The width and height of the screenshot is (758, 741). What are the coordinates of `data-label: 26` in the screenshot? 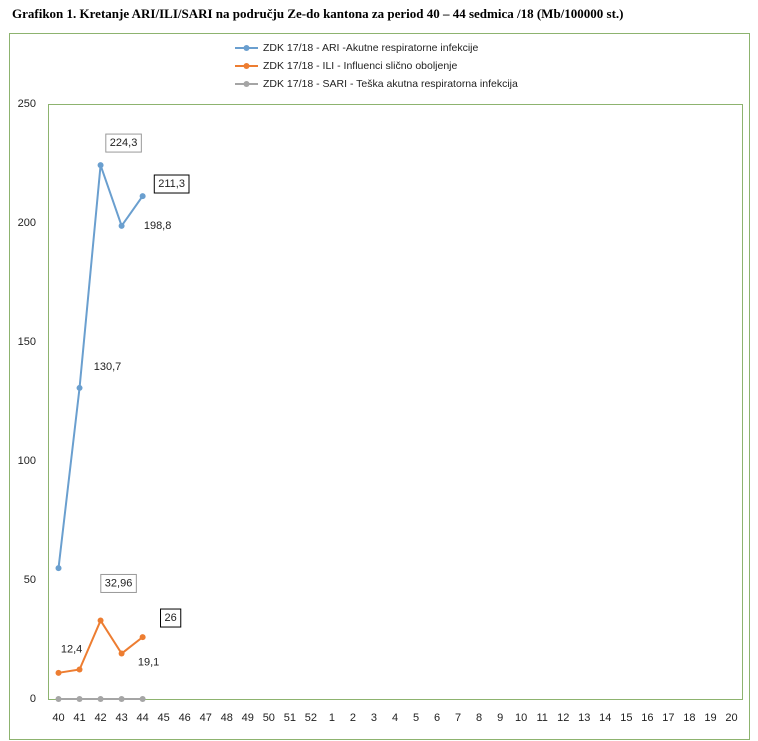 It's located at (171, 618).